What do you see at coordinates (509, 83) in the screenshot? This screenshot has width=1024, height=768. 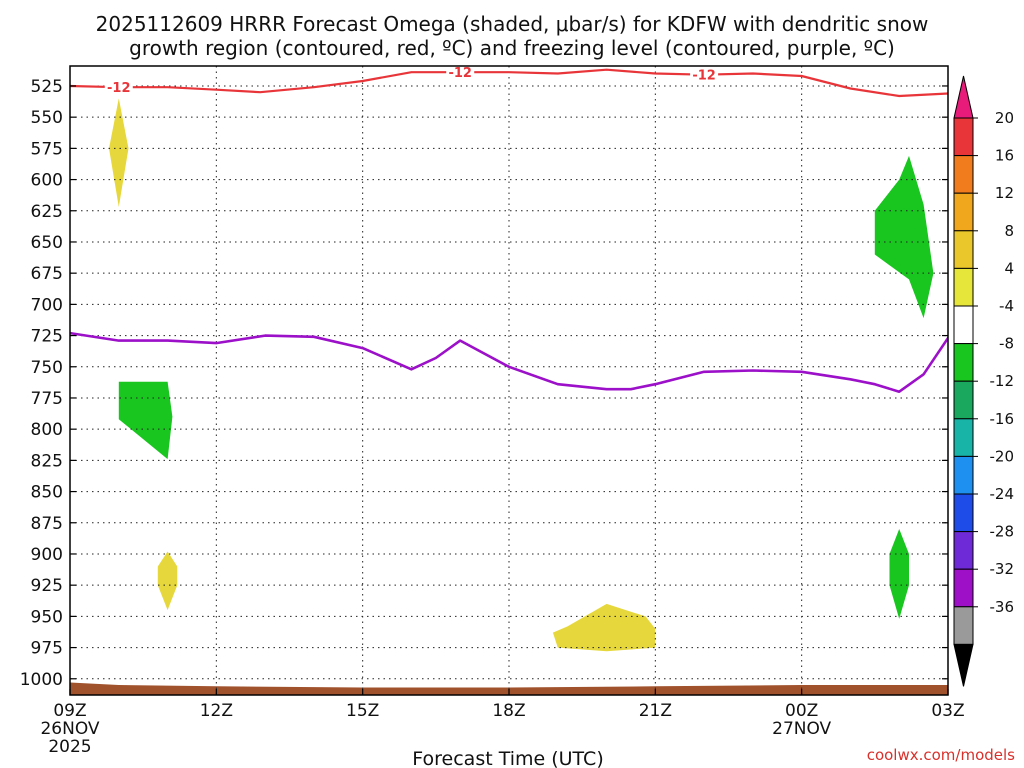 I see `snow-growth-line` at bounding box center [509, 83].